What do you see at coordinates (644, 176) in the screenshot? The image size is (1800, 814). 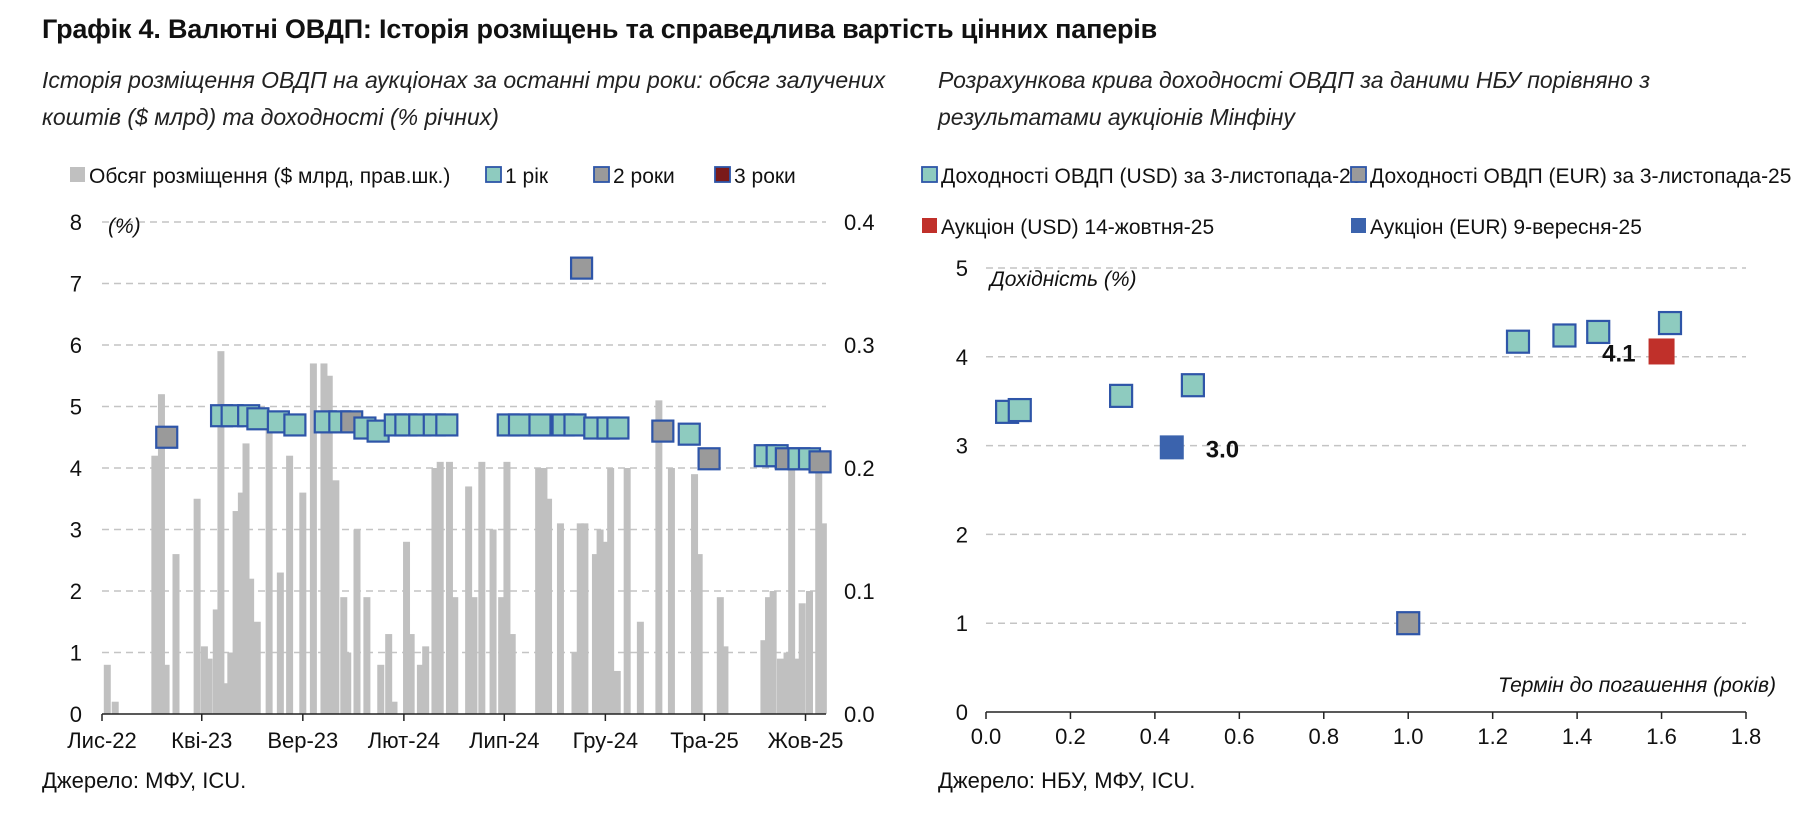 I see `legend-label: 2 роки` at bounding box center [644, 176].